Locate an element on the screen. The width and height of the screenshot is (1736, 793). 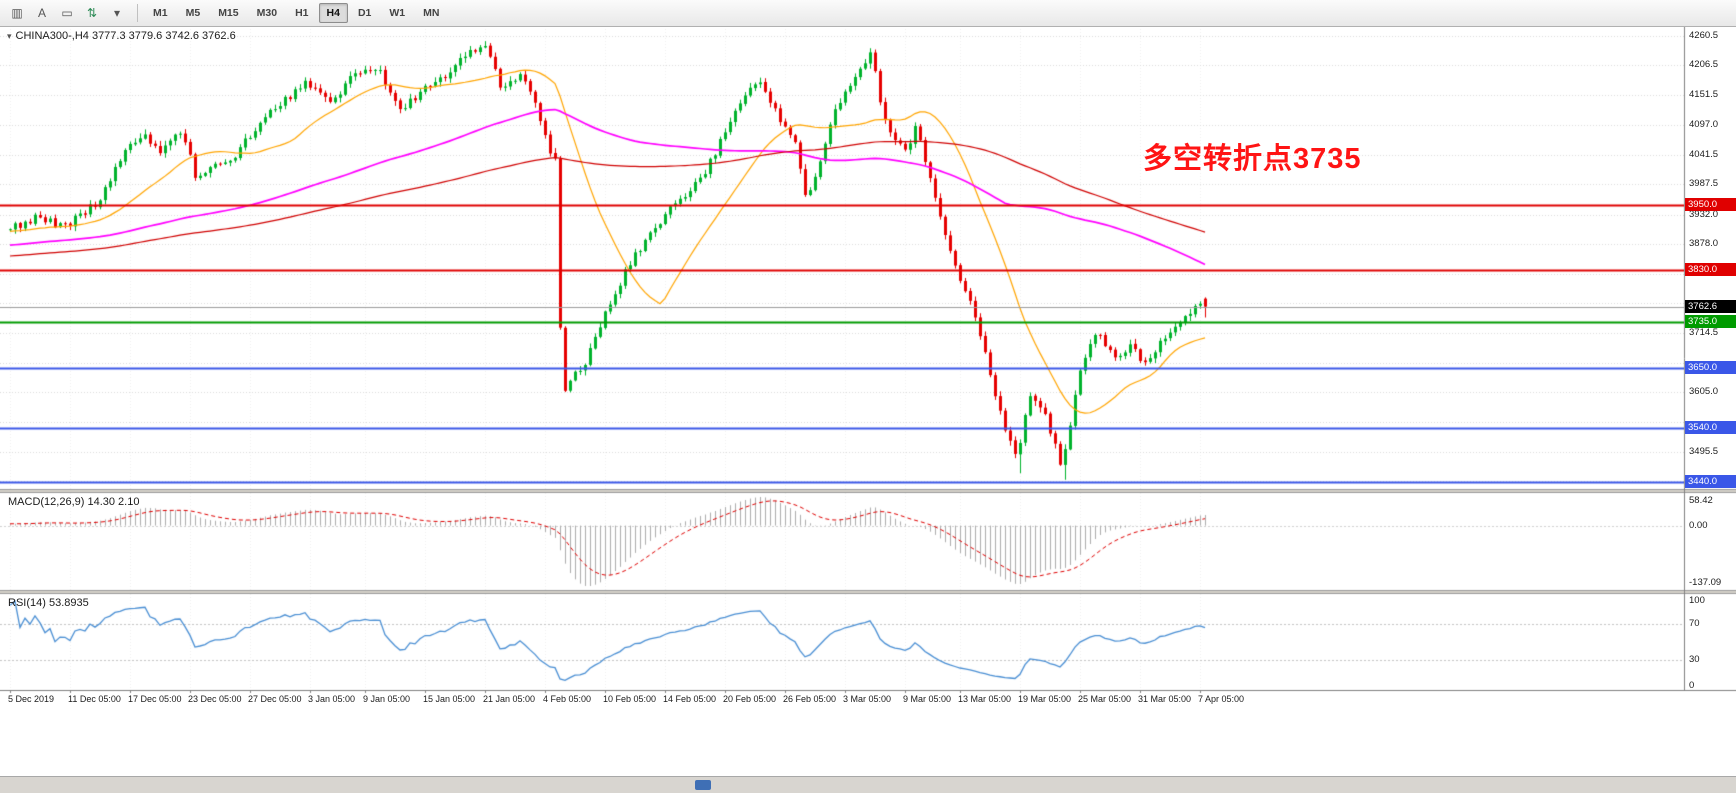
tool-object-frame-button: ▭ is located at coordinates (67, 13).